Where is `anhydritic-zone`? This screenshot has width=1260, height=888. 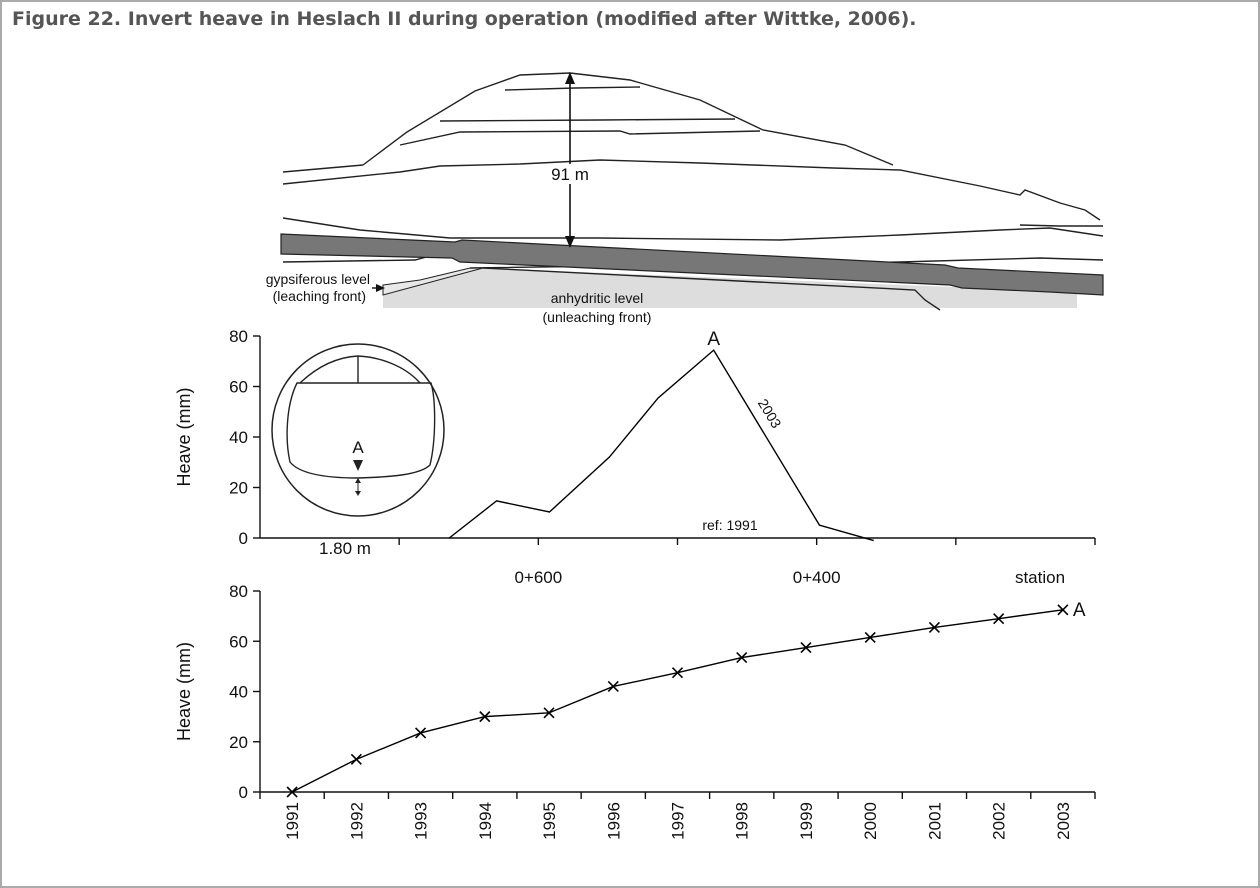
anhydritic-zone is located at coordinates (730, 288).